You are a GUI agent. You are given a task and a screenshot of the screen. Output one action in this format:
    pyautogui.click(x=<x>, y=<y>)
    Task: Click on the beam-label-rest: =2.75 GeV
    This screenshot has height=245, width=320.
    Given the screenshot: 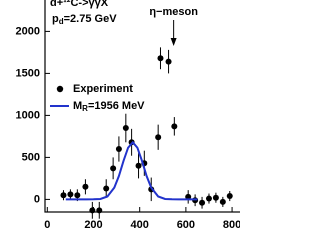 What is the action you would take?
    pyautogui.click(x=91, y=19)
    